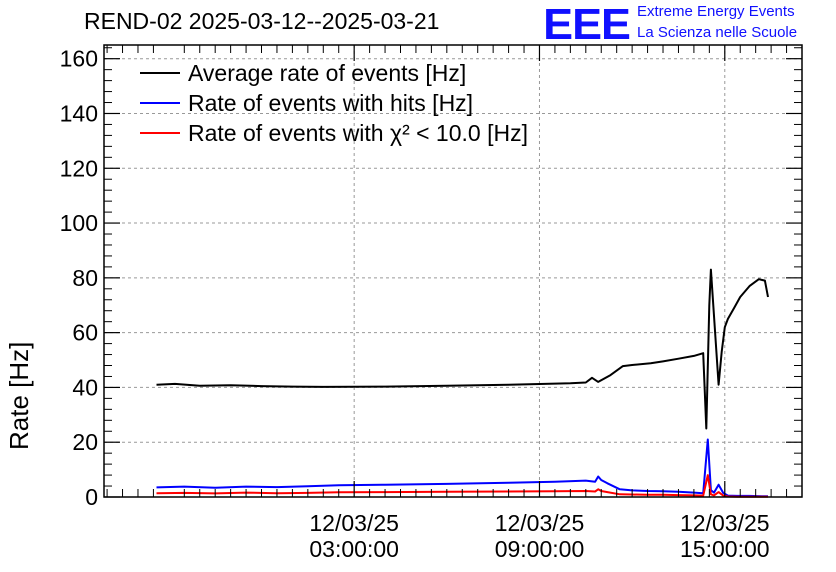  I want to click on eee-logo: EEE, so click(587, 24).